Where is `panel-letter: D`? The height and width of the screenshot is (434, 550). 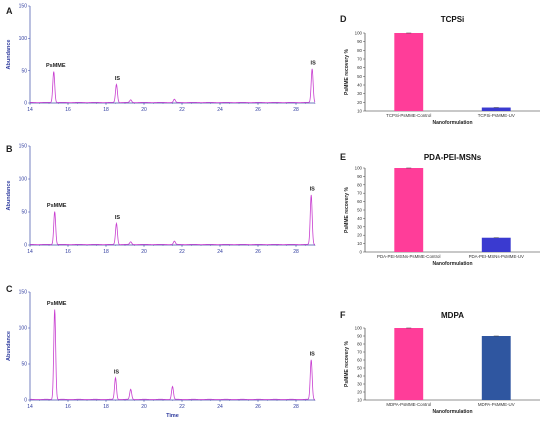 panel-letter: D is located at coordinates (343, 19).